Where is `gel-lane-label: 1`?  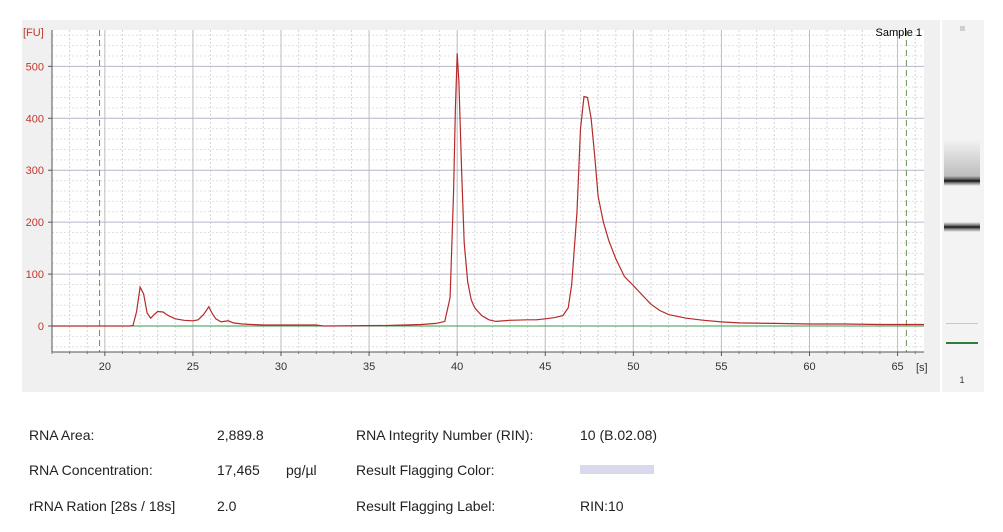 gel-lane-label: 1 is located at coordinates (962, 380).